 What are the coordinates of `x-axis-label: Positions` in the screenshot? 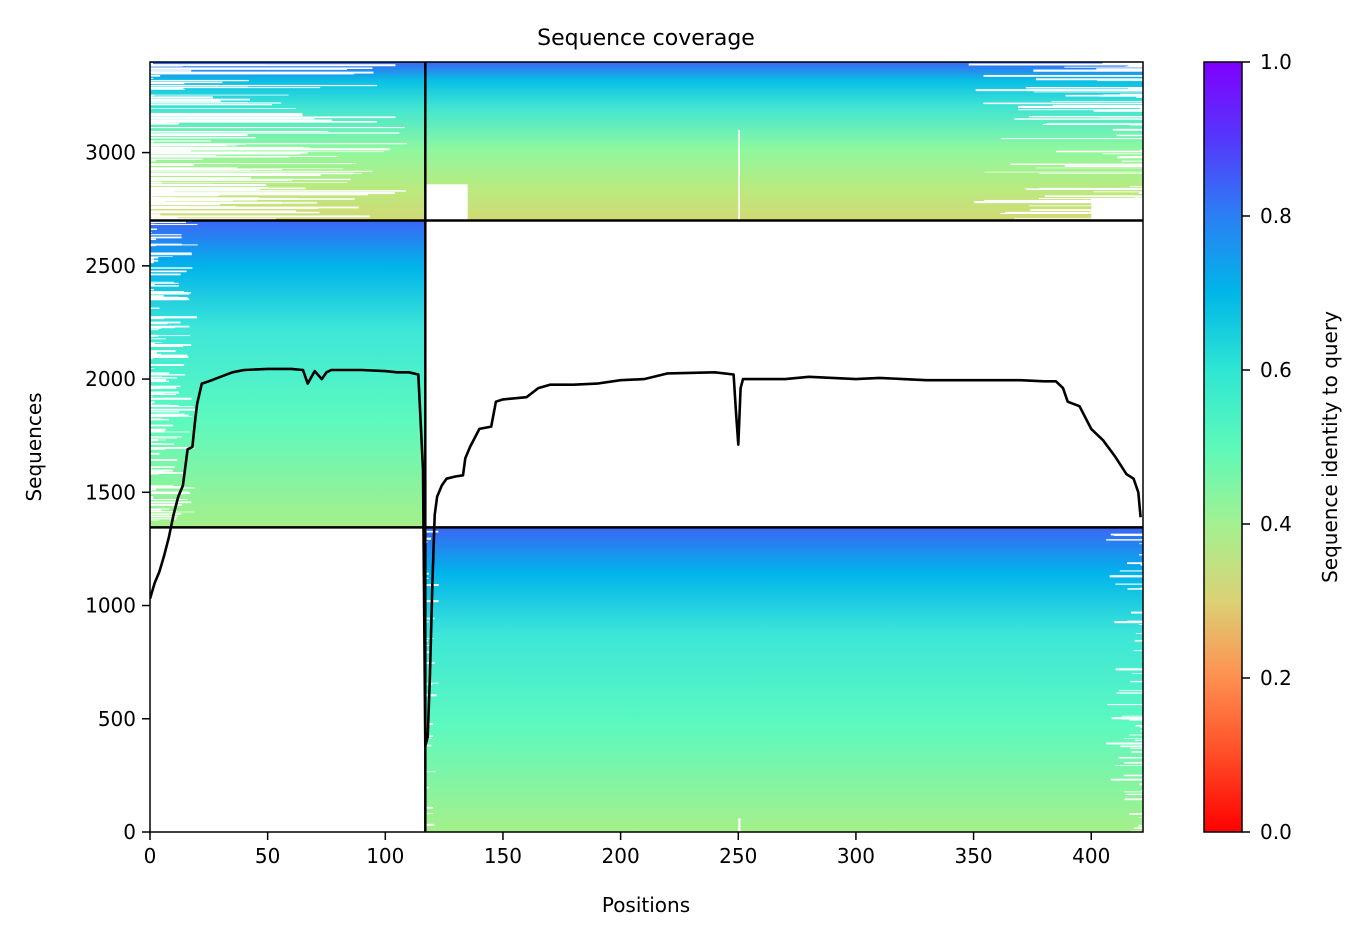 It's located at (646, 905).